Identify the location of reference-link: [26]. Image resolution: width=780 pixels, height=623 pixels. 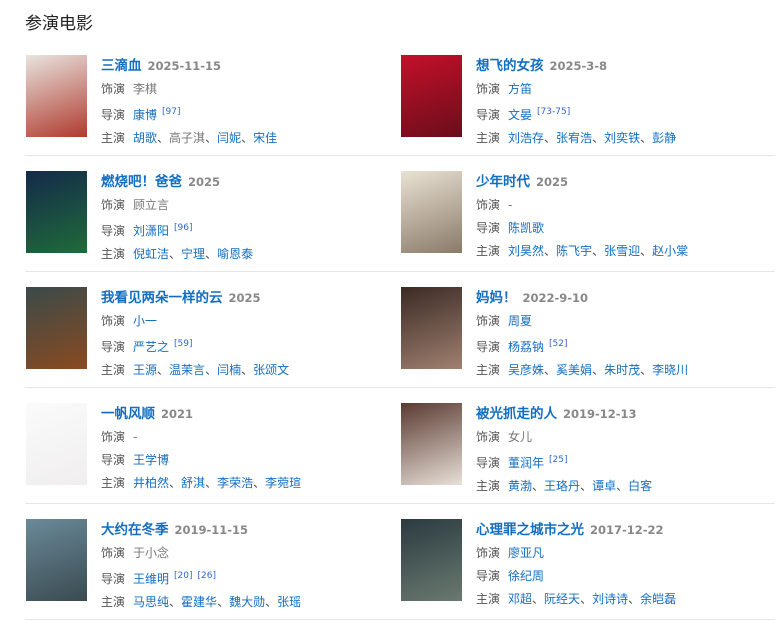
(206, 576).